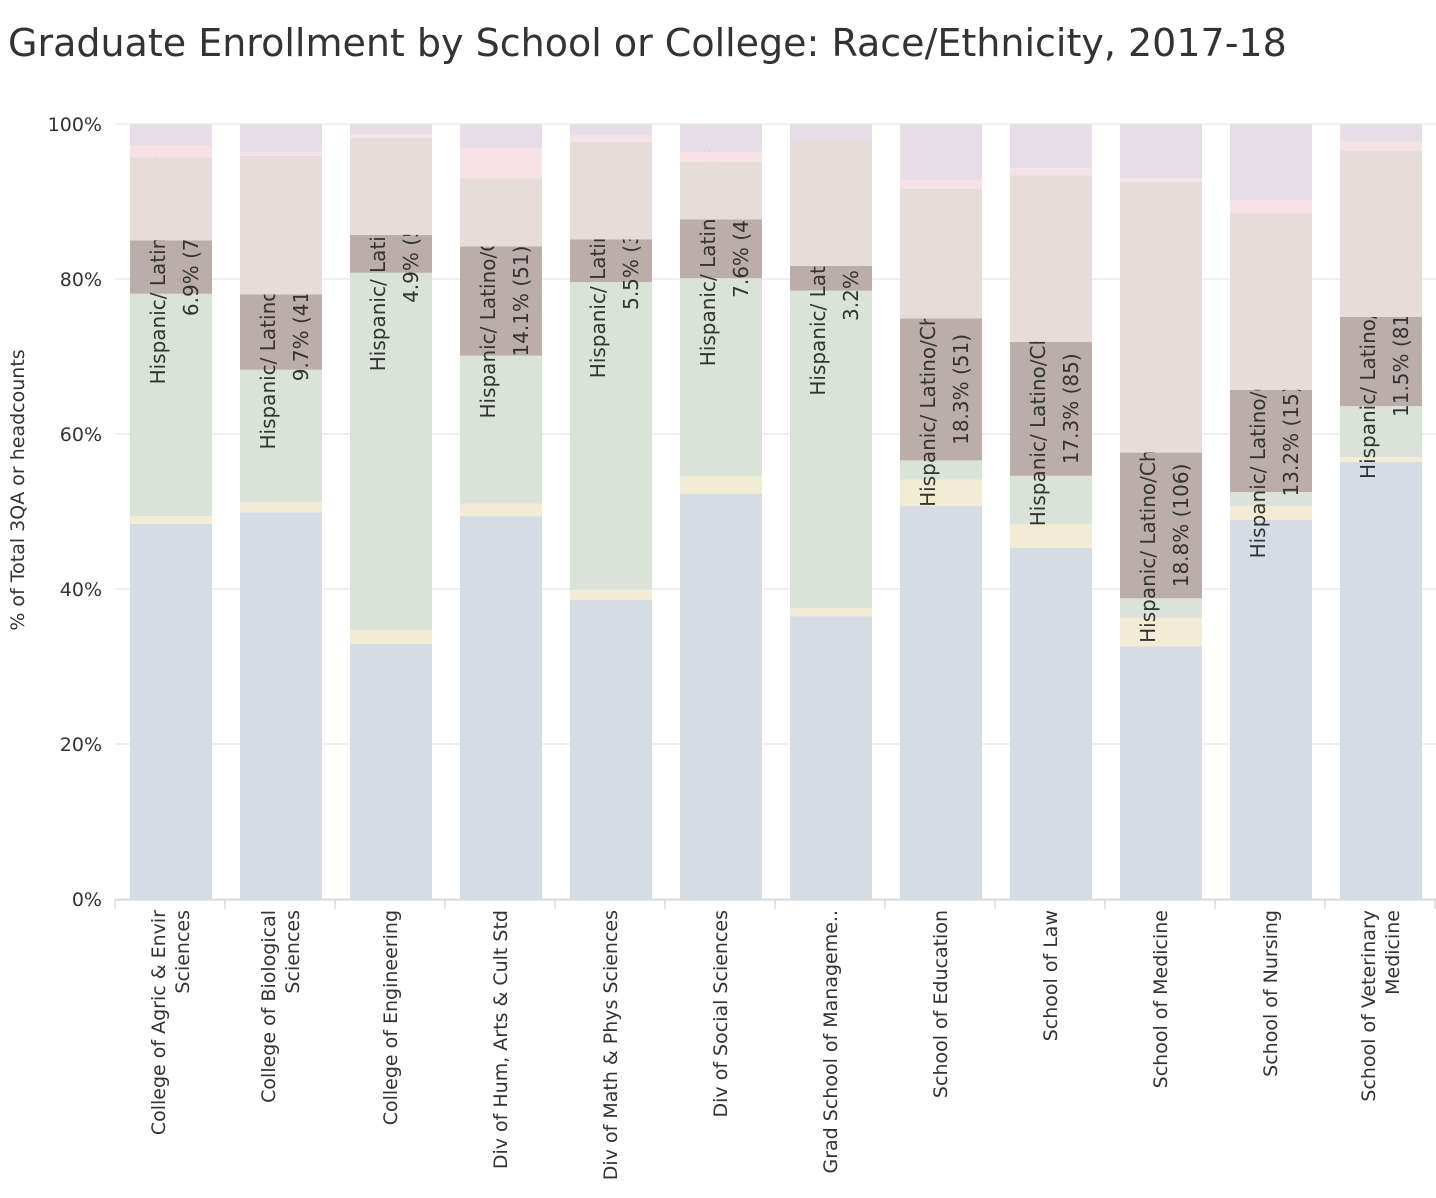 The image size is (1436, 1198). What do you see at coordinates (611, 1045) in the screenshot?
I see `x-tick-label: Div of Math & Phys Sciences` at bounding box center [611, 1045].